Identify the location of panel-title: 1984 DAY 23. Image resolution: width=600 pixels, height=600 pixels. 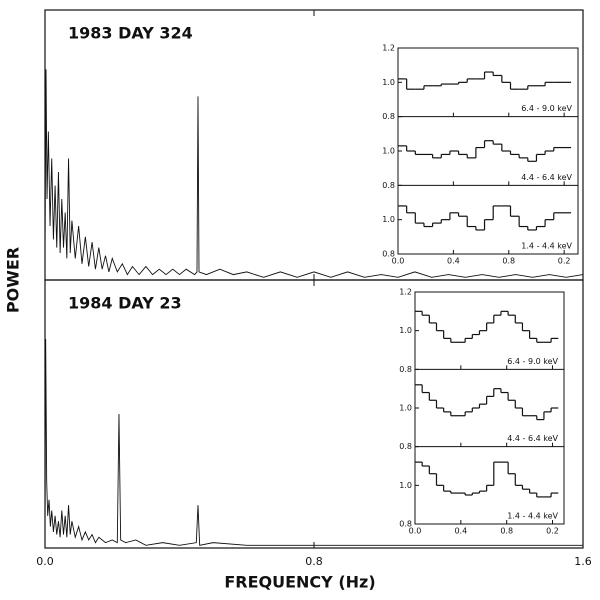
(125, 303).